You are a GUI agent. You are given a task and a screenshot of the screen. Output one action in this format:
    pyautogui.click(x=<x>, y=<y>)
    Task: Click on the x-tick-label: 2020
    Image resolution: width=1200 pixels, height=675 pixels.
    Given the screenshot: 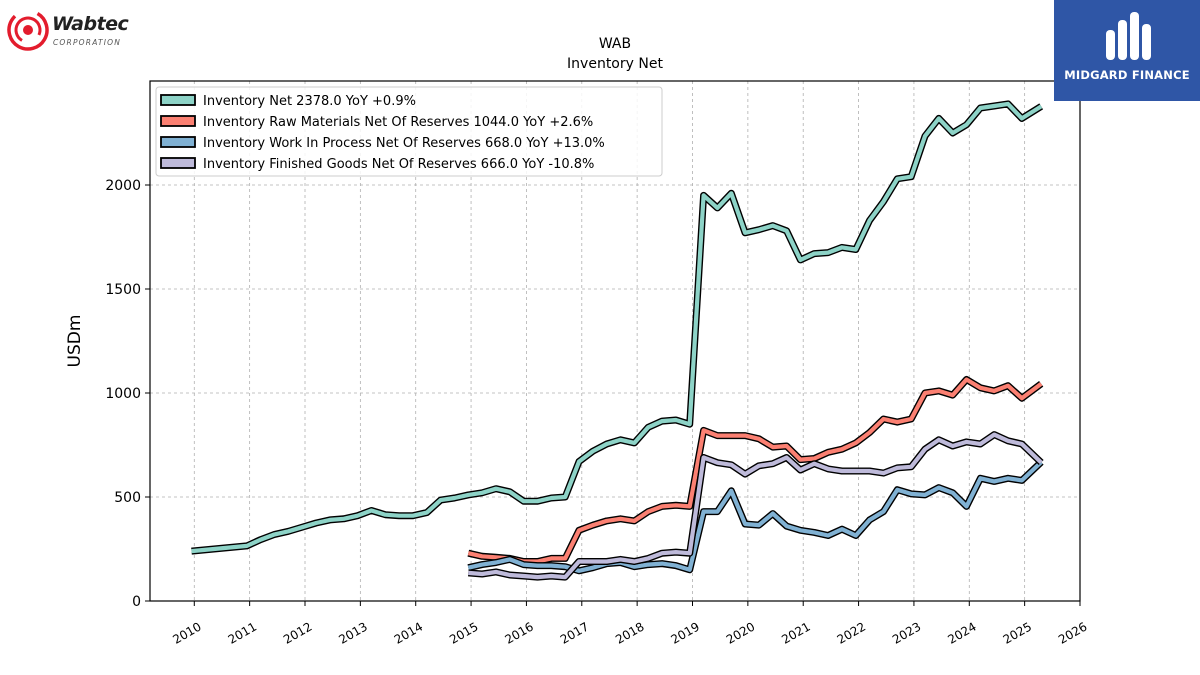 What is the action you would take?
    pyautogui.click(x=740, y=632)
    